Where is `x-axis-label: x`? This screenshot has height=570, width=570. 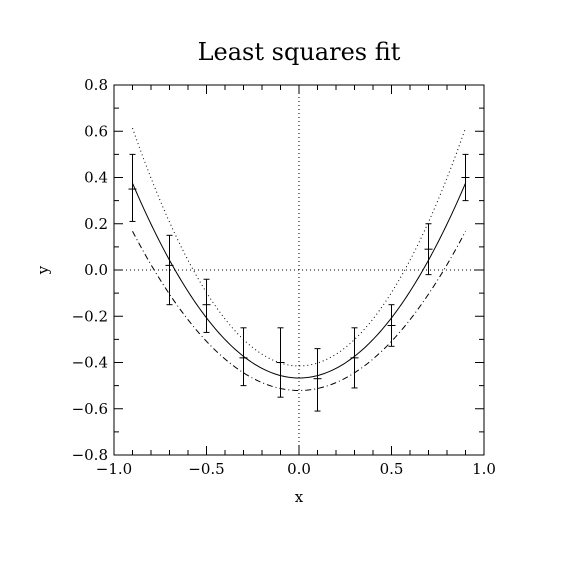 x-axis-label: x is located at coordinates (299, 497).